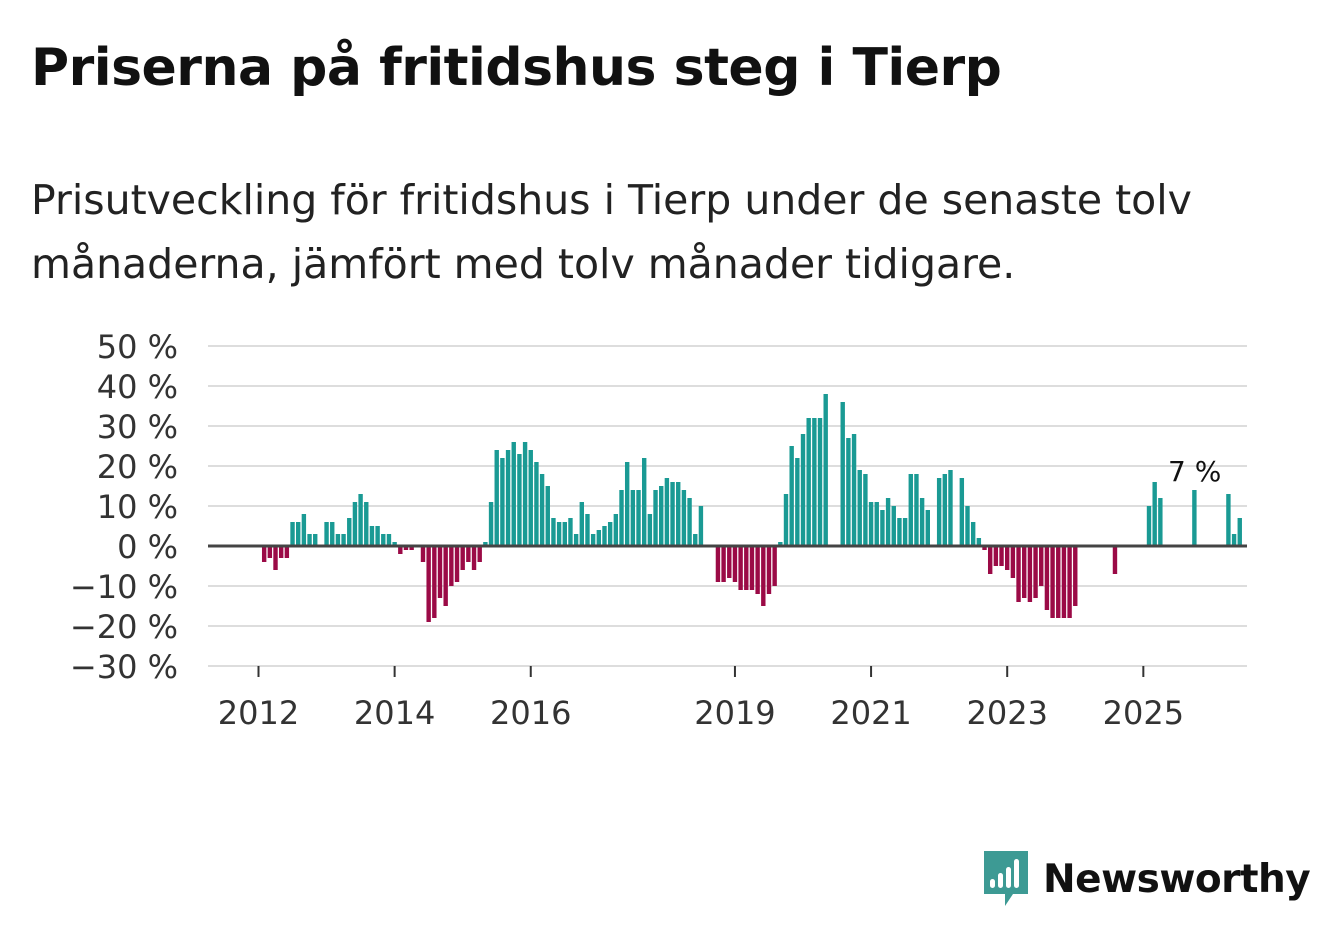  What do you see at coordinates (137, 387) in the screenshot?
I see `y-tick-label: 40 %` at bounding box center [137, 387].